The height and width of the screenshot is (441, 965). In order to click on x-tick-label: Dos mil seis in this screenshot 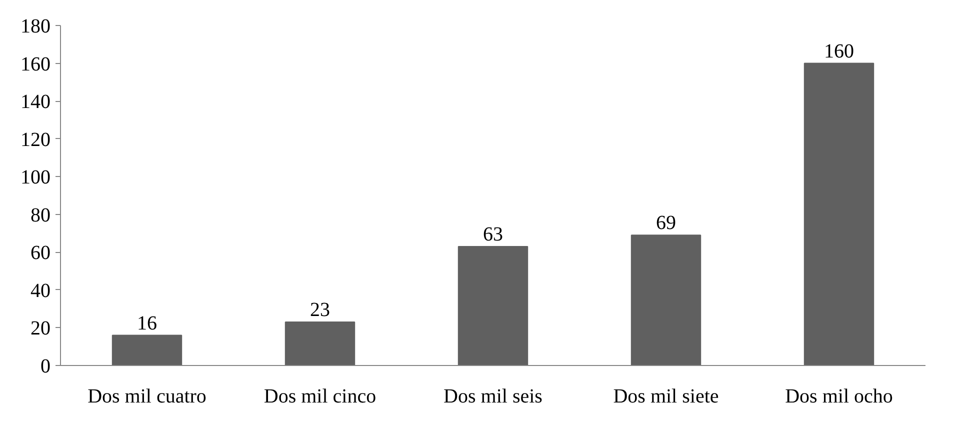, I will do `click(493, 397)`.